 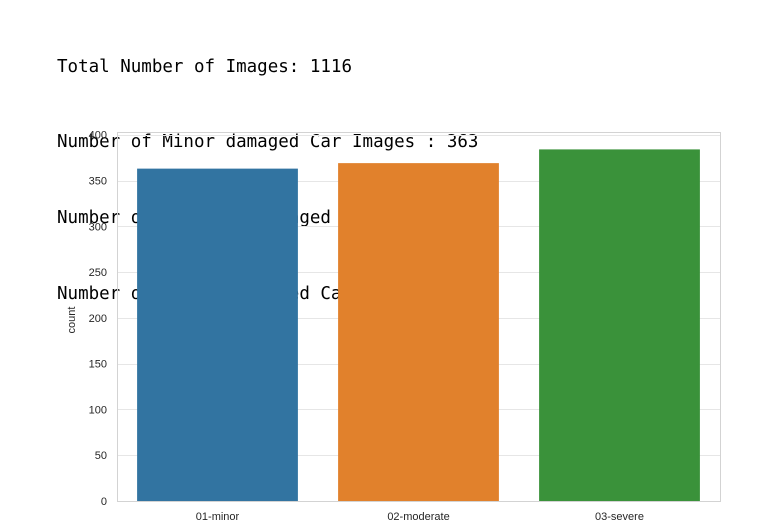 What do you see at coordinates (98, 227) in the screenshot?
I see `y-tick-label: 300` at bounding box center [98, 227].